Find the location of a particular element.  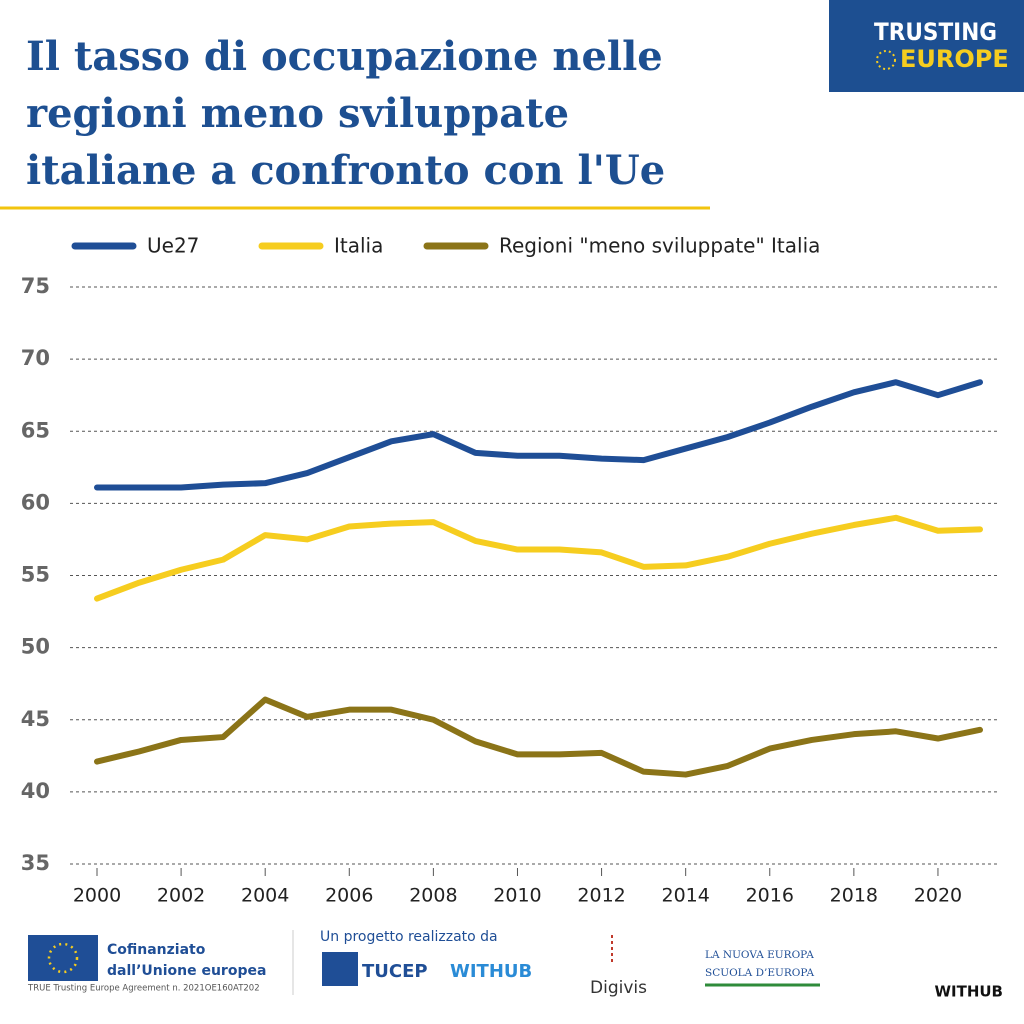

partner-logo: WITHUB is located at coordinates (491, 971).